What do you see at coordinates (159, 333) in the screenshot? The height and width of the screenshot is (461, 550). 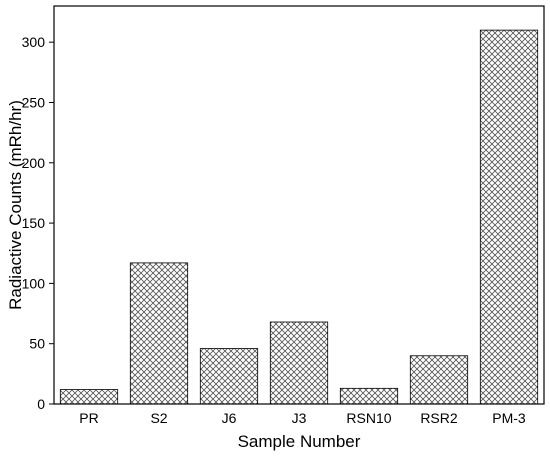 I see `bar-s2` at bounding box center [159, 333].